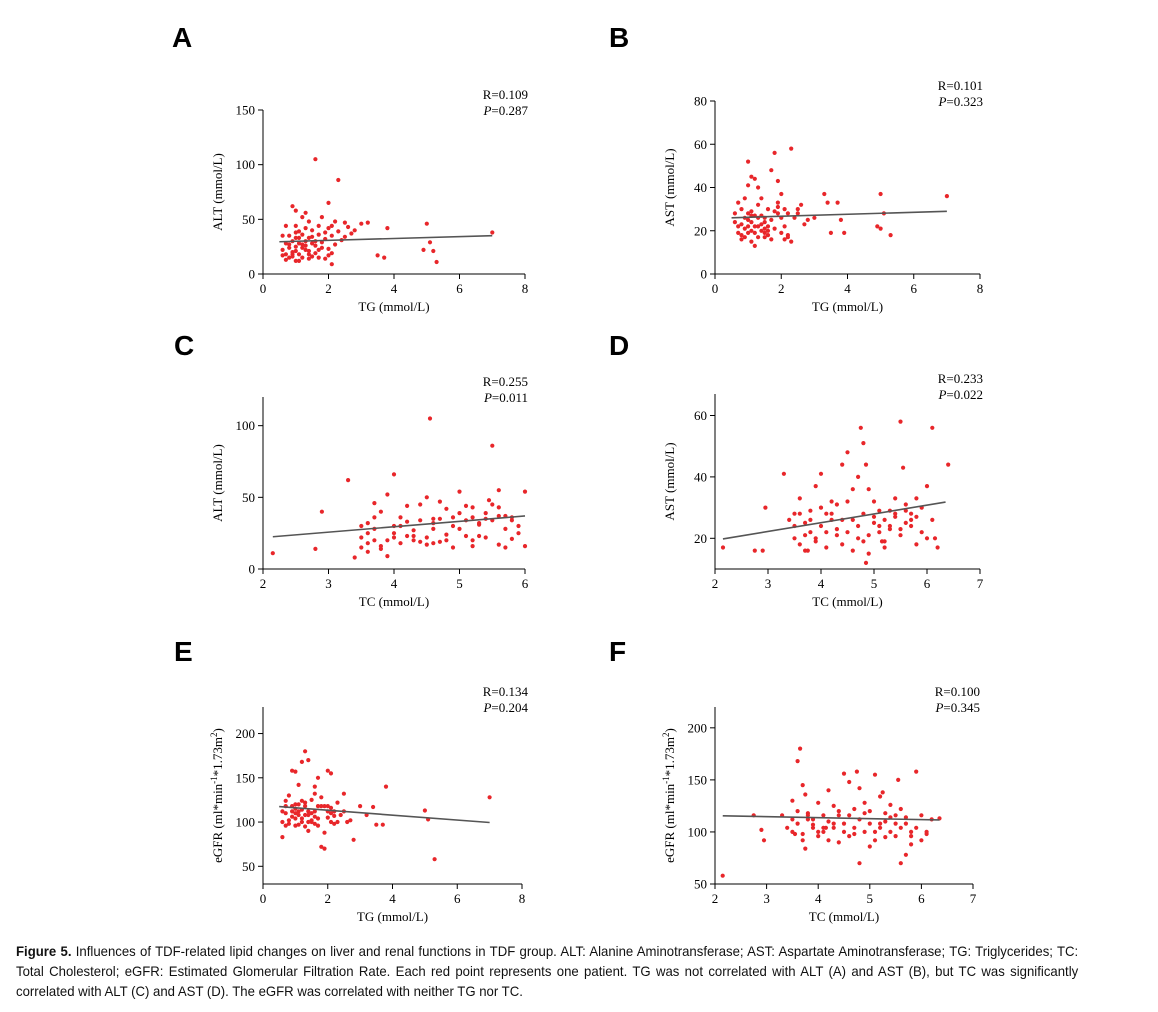 The width and height of the screenshot is (1158, 1012). What do you see at coordinates (960, 378) in the screenshot?
I see `r-value-d: R=0.233` at bounding box center [960, 378].